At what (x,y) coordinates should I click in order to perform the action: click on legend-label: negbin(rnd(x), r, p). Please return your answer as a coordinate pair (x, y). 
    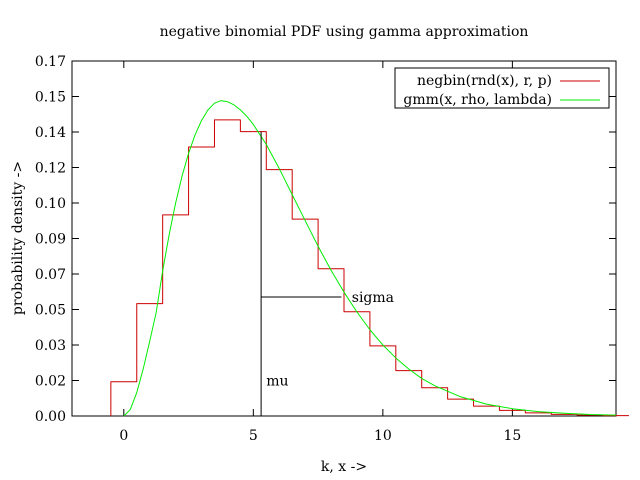
    Looking at the image, I should click on (484, 81).